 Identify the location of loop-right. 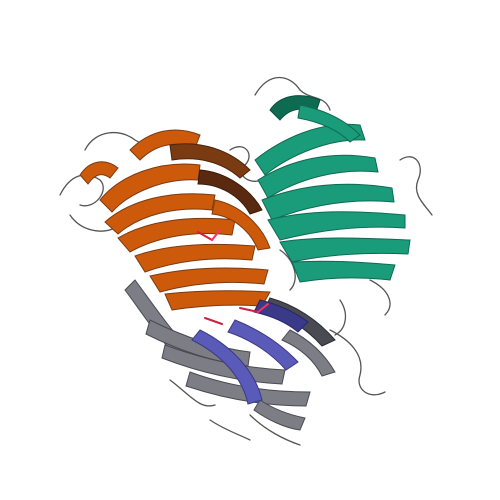
(416, 186).